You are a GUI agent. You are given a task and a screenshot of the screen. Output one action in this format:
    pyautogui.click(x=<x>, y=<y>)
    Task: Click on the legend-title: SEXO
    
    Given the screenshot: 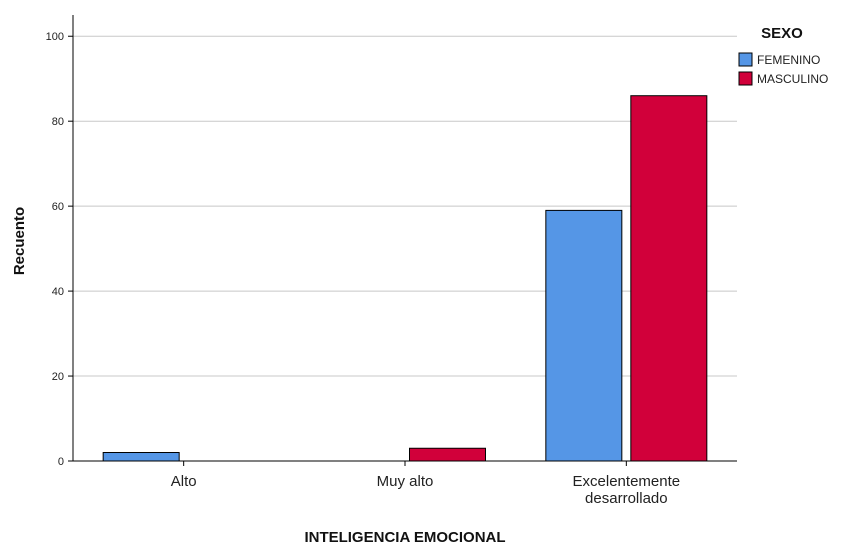 What is the action you would take?
    pyautogui.click(x=782, y=33)
    